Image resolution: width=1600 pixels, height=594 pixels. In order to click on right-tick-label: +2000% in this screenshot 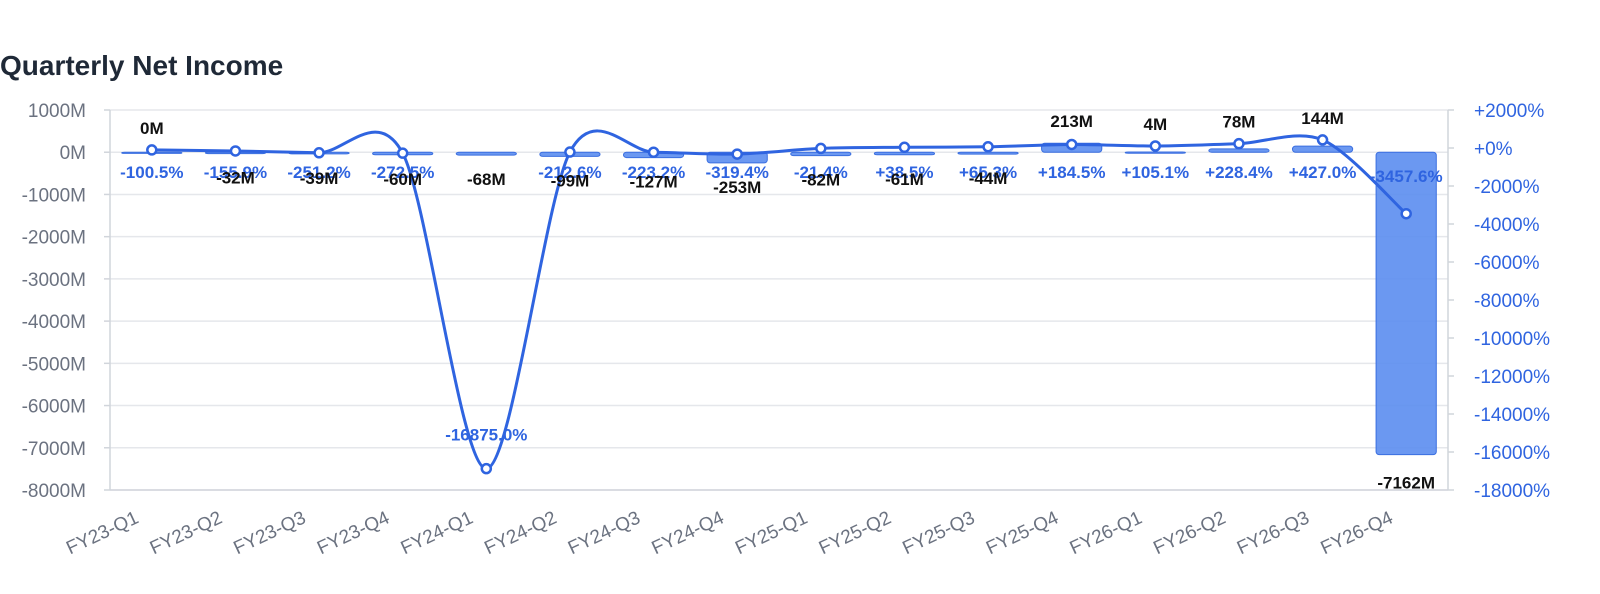, I will do `click(1509, 111)`.